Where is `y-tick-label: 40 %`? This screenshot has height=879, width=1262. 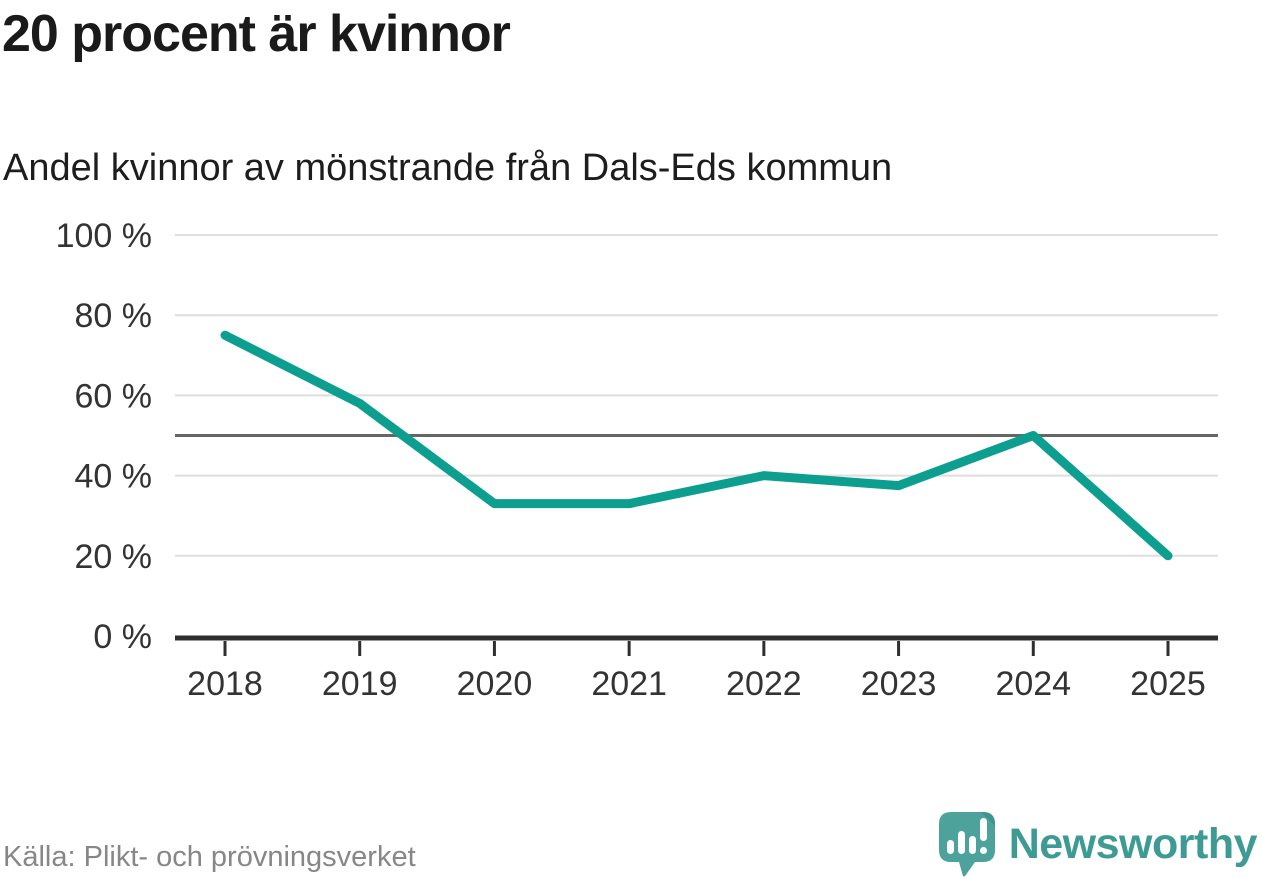 y-tick-label: 40 % is located at coordinates (114, 477).